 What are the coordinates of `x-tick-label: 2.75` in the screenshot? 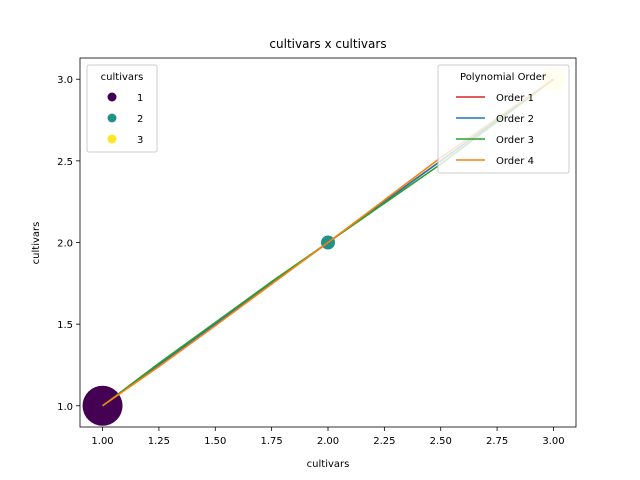 It's located at (497, 441).